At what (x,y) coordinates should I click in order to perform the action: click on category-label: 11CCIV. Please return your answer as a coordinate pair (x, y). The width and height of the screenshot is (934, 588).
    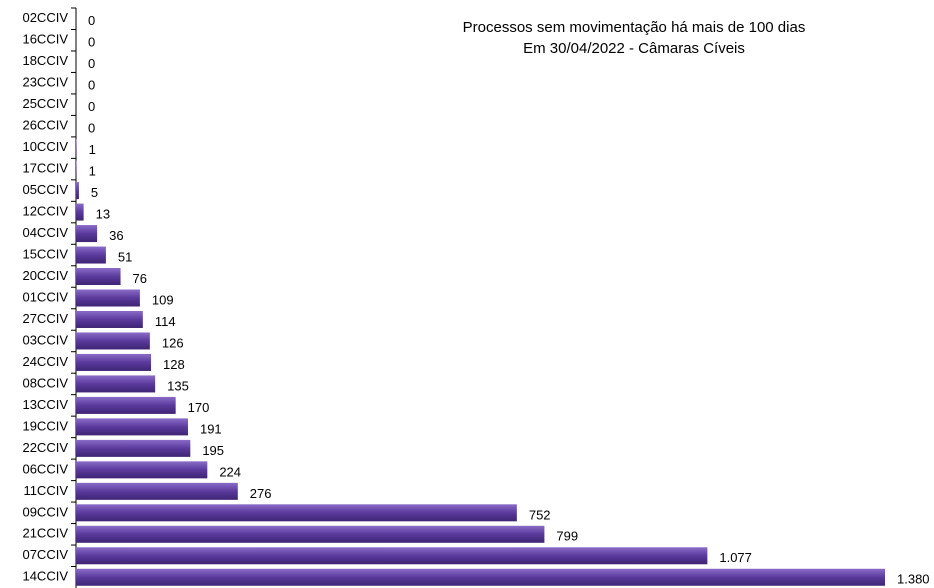
    Looking at the image, I should click on (45, 490).